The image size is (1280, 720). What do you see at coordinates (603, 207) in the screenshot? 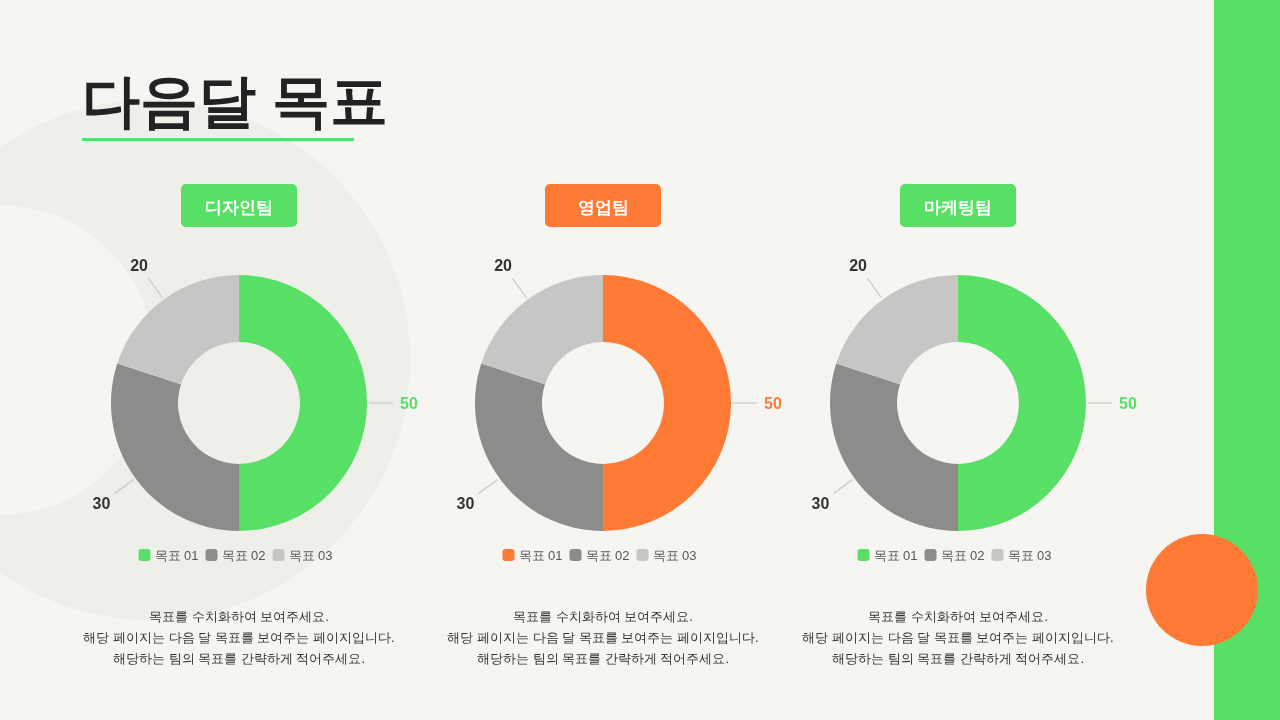
I see `chart-title: 영업팀` at bounding box center [603, 207].